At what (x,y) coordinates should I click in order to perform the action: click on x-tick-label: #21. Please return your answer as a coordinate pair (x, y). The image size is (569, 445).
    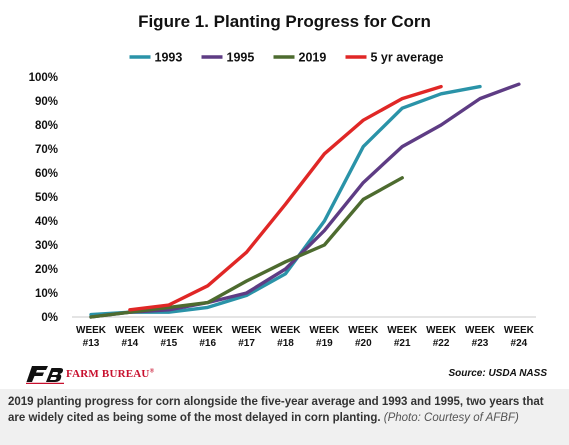
    Looking at the image, I should click on (402, 343).